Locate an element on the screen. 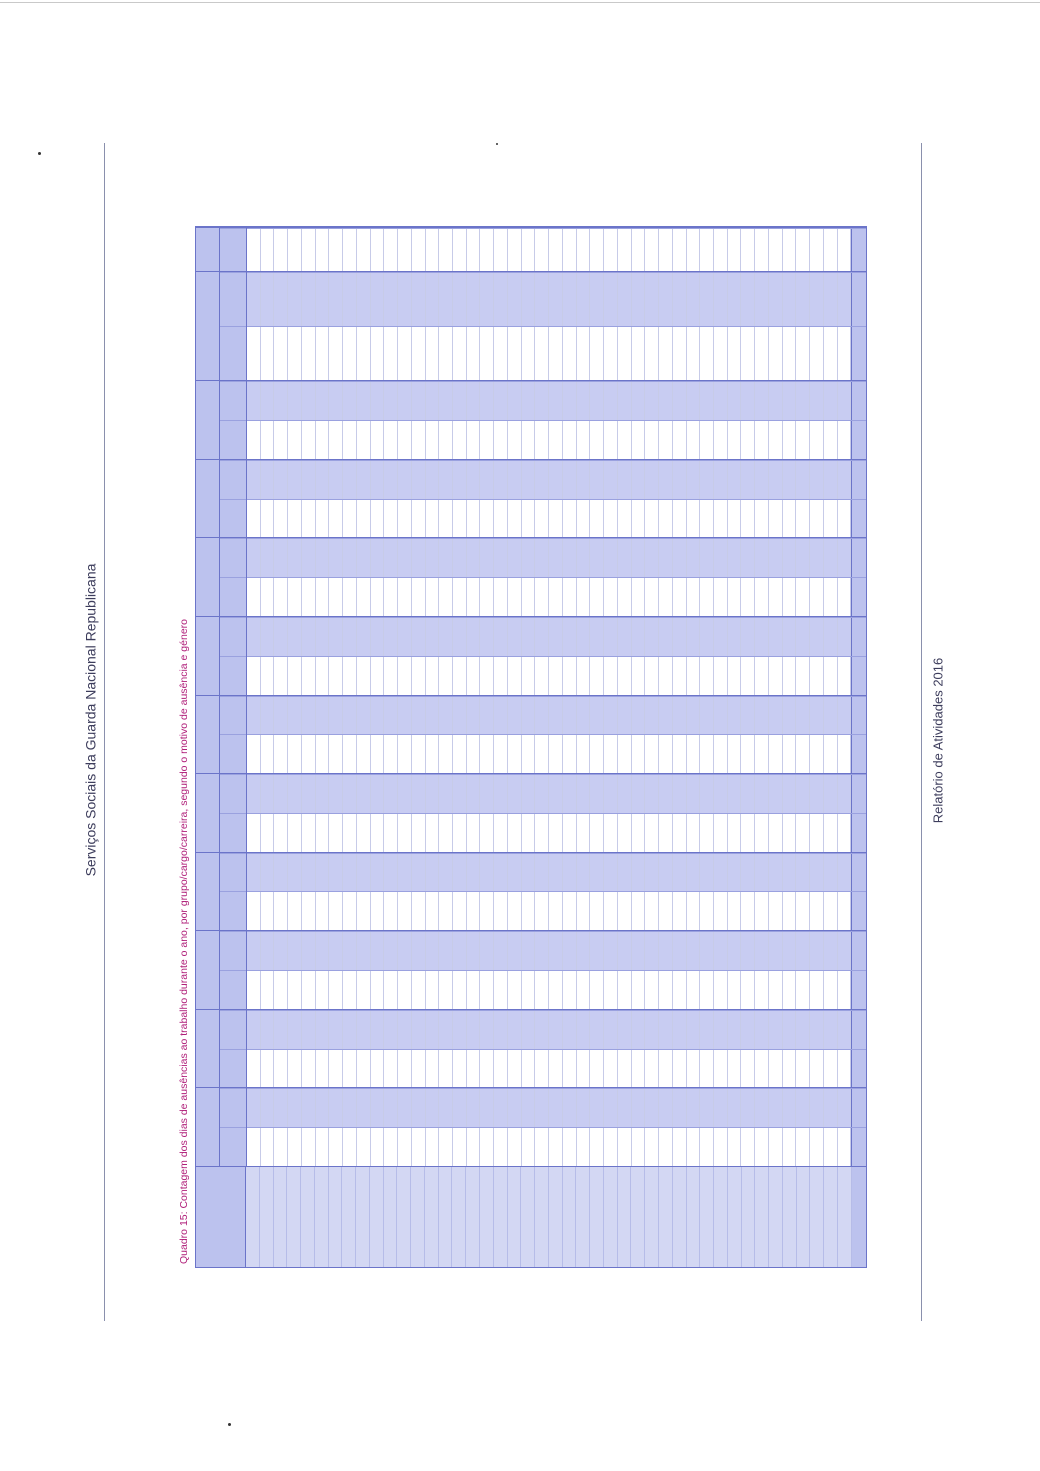 This screenshot has height=1471, width=1040. table-column is located at coordinates (557, 675).